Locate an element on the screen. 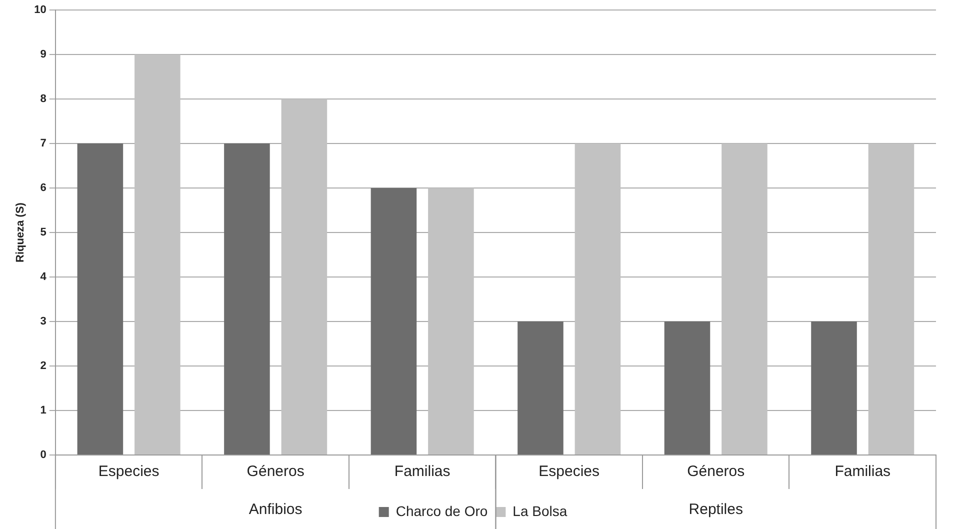 The width and height of the screenshot is (956, 529). y-tick-label: 10 is located at coordinates (40, 10).